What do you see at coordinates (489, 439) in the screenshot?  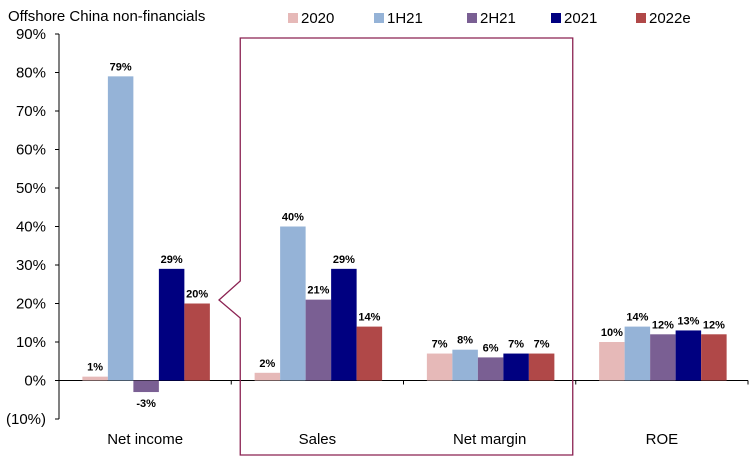 I see `category-label-net-margin: Net margin` at bounding box center [489, 439].